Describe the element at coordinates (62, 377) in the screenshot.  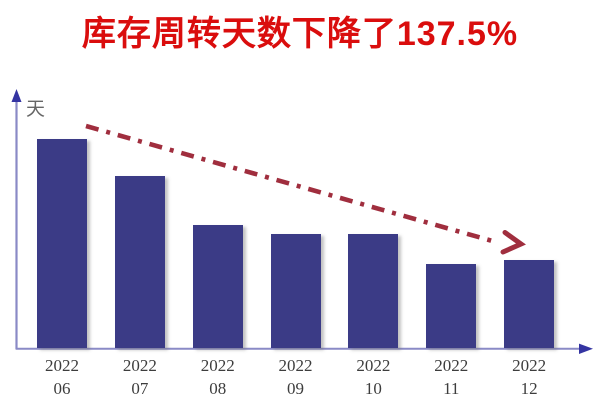
I see `x-tick-label-2022-06: 2022 06` at that location.